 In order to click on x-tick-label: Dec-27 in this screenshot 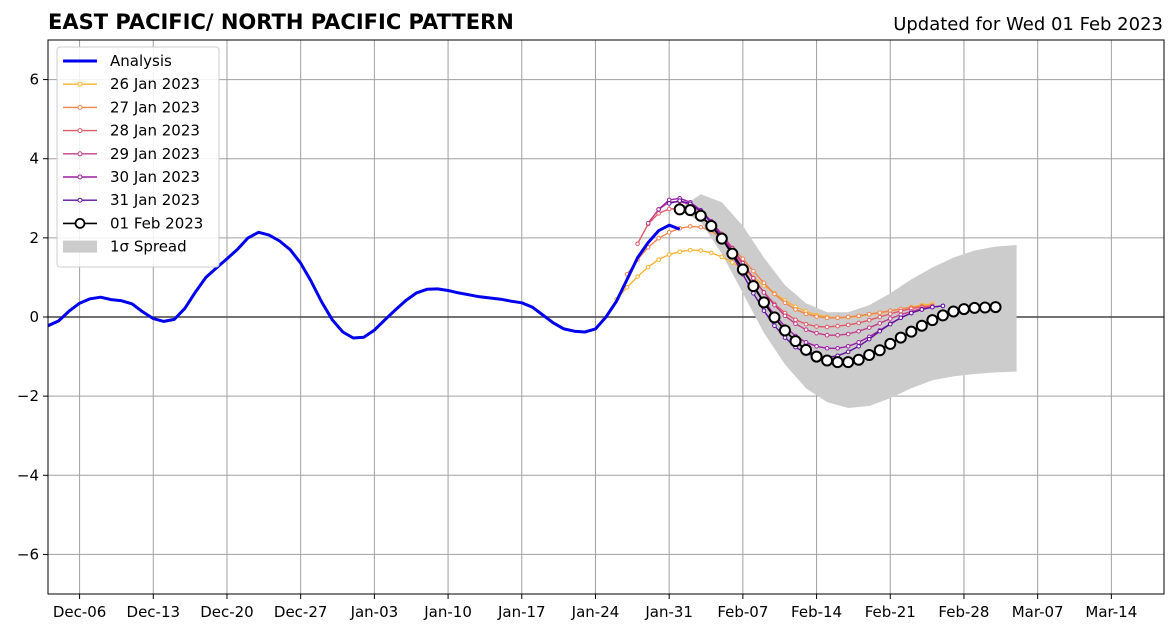, I will do `click(301, 612)`.